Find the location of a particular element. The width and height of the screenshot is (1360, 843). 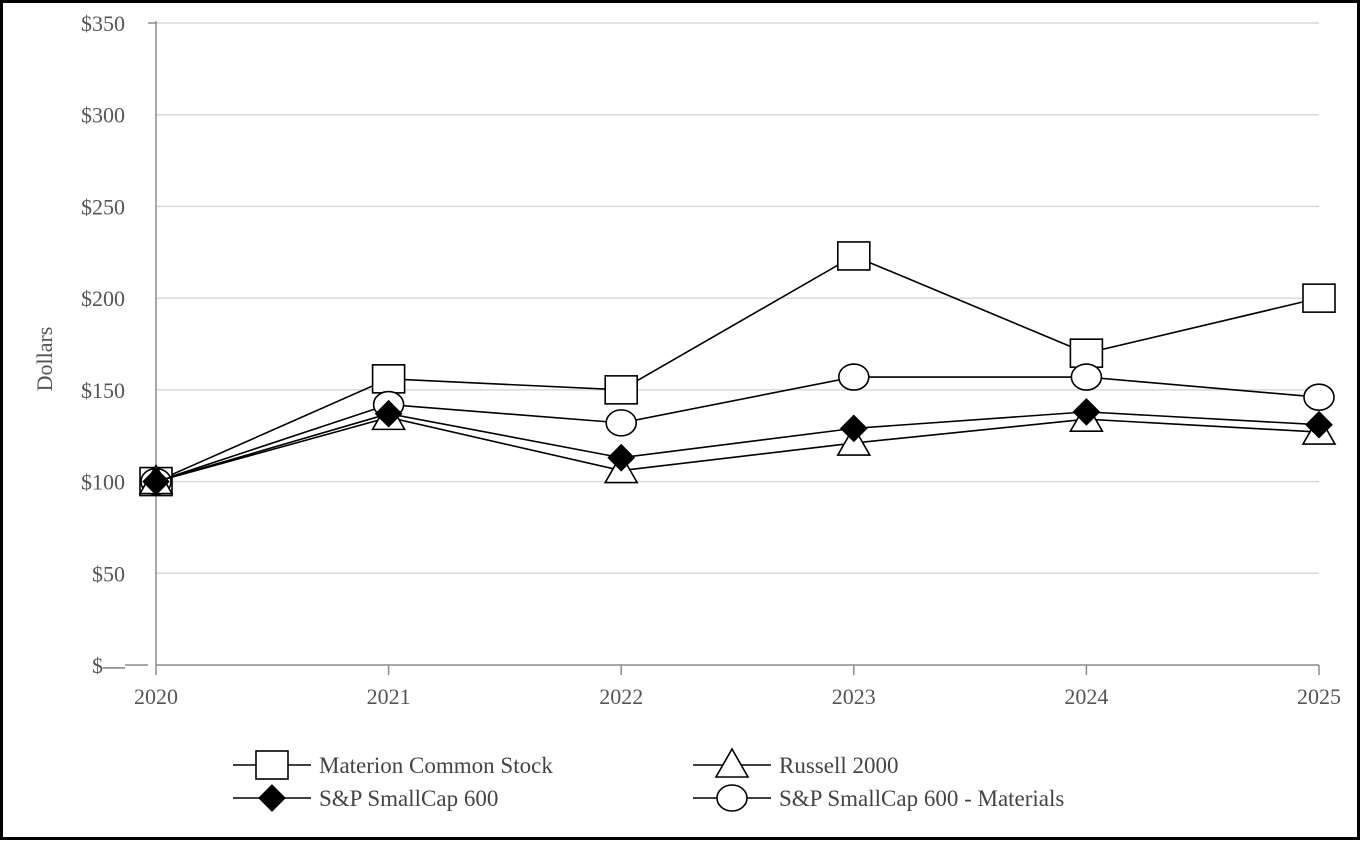

legend-label: Russell 2000 is located at coordinates (838, 765).